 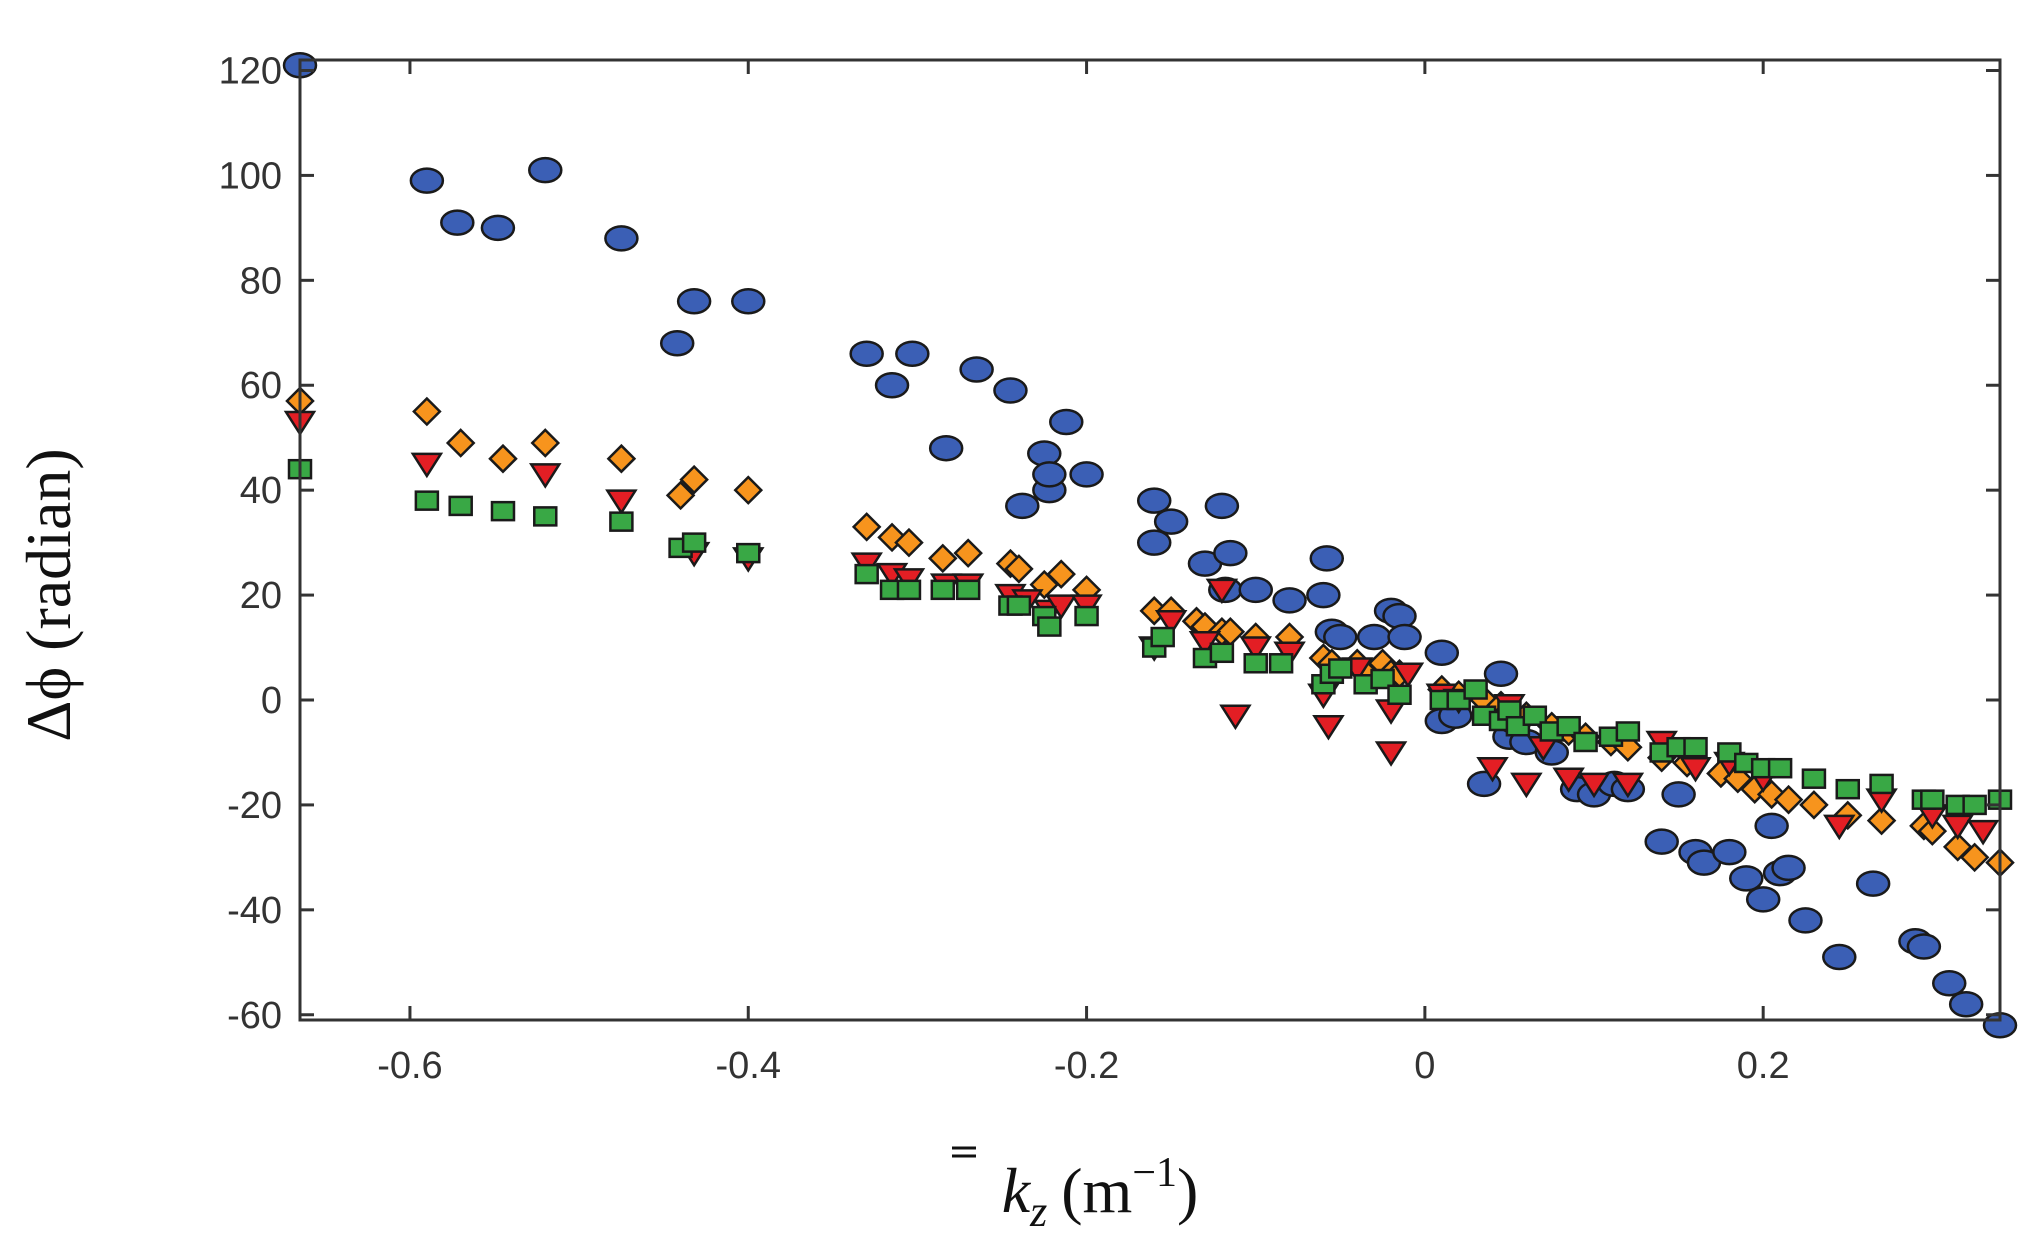 I want to click on y-tick-label: 100, so click(x=250, y=176).